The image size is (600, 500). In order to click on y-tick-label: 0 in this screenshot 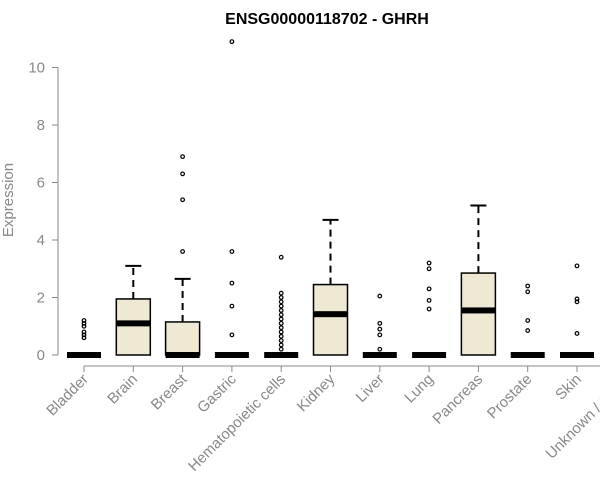, I will do `click(41, 355)`.